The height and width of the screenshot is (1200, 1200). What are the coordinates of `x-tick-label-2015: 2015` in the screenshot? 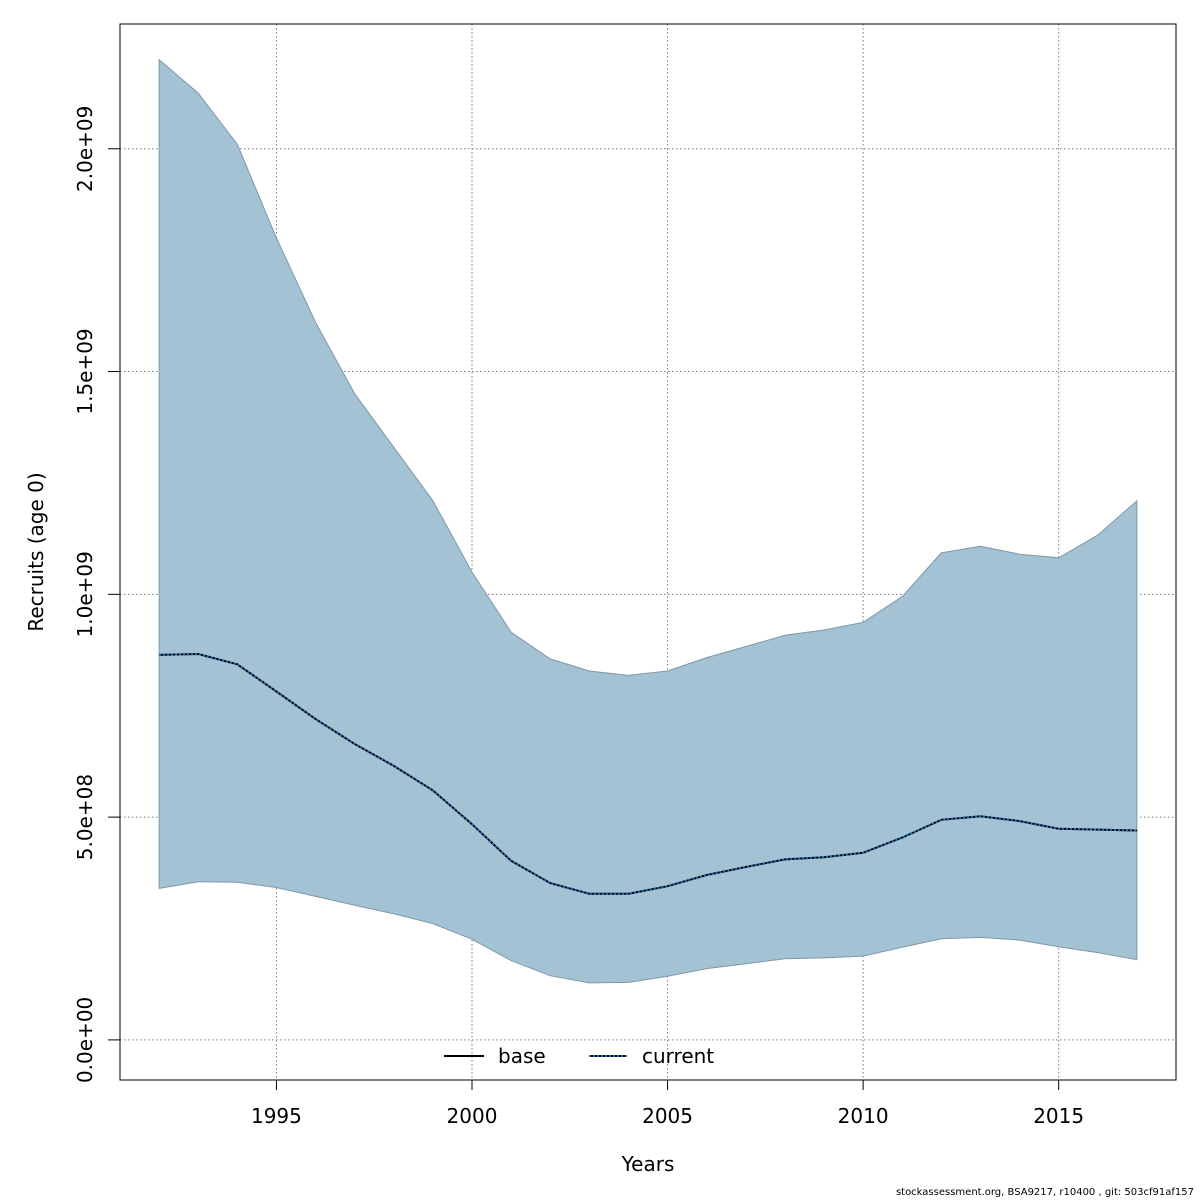 It's located at (1058, 1116).